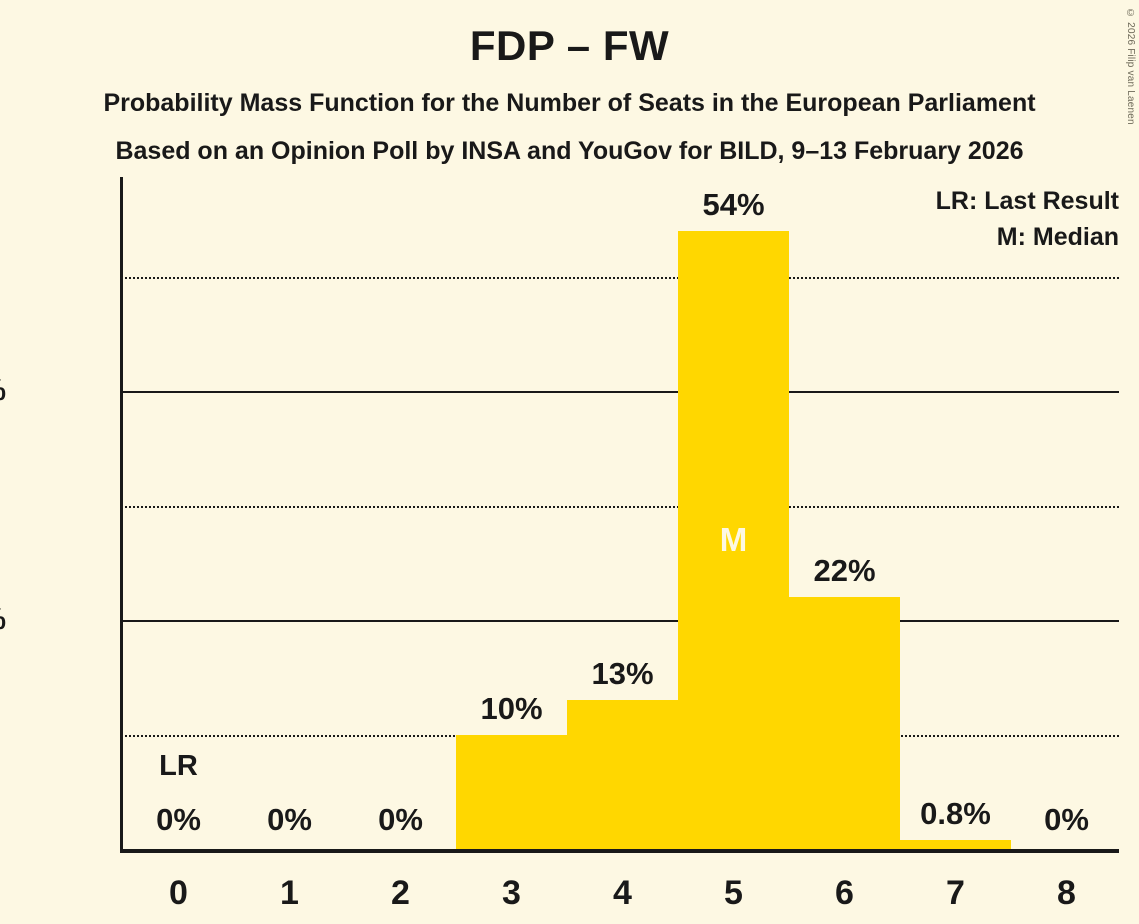 The width and height of the screenshot is (1139, 924). What do you see at coordinates (844, 571) in the screenshot?
I see `bar-value-label: 22%` at bounding box center [844, 571].